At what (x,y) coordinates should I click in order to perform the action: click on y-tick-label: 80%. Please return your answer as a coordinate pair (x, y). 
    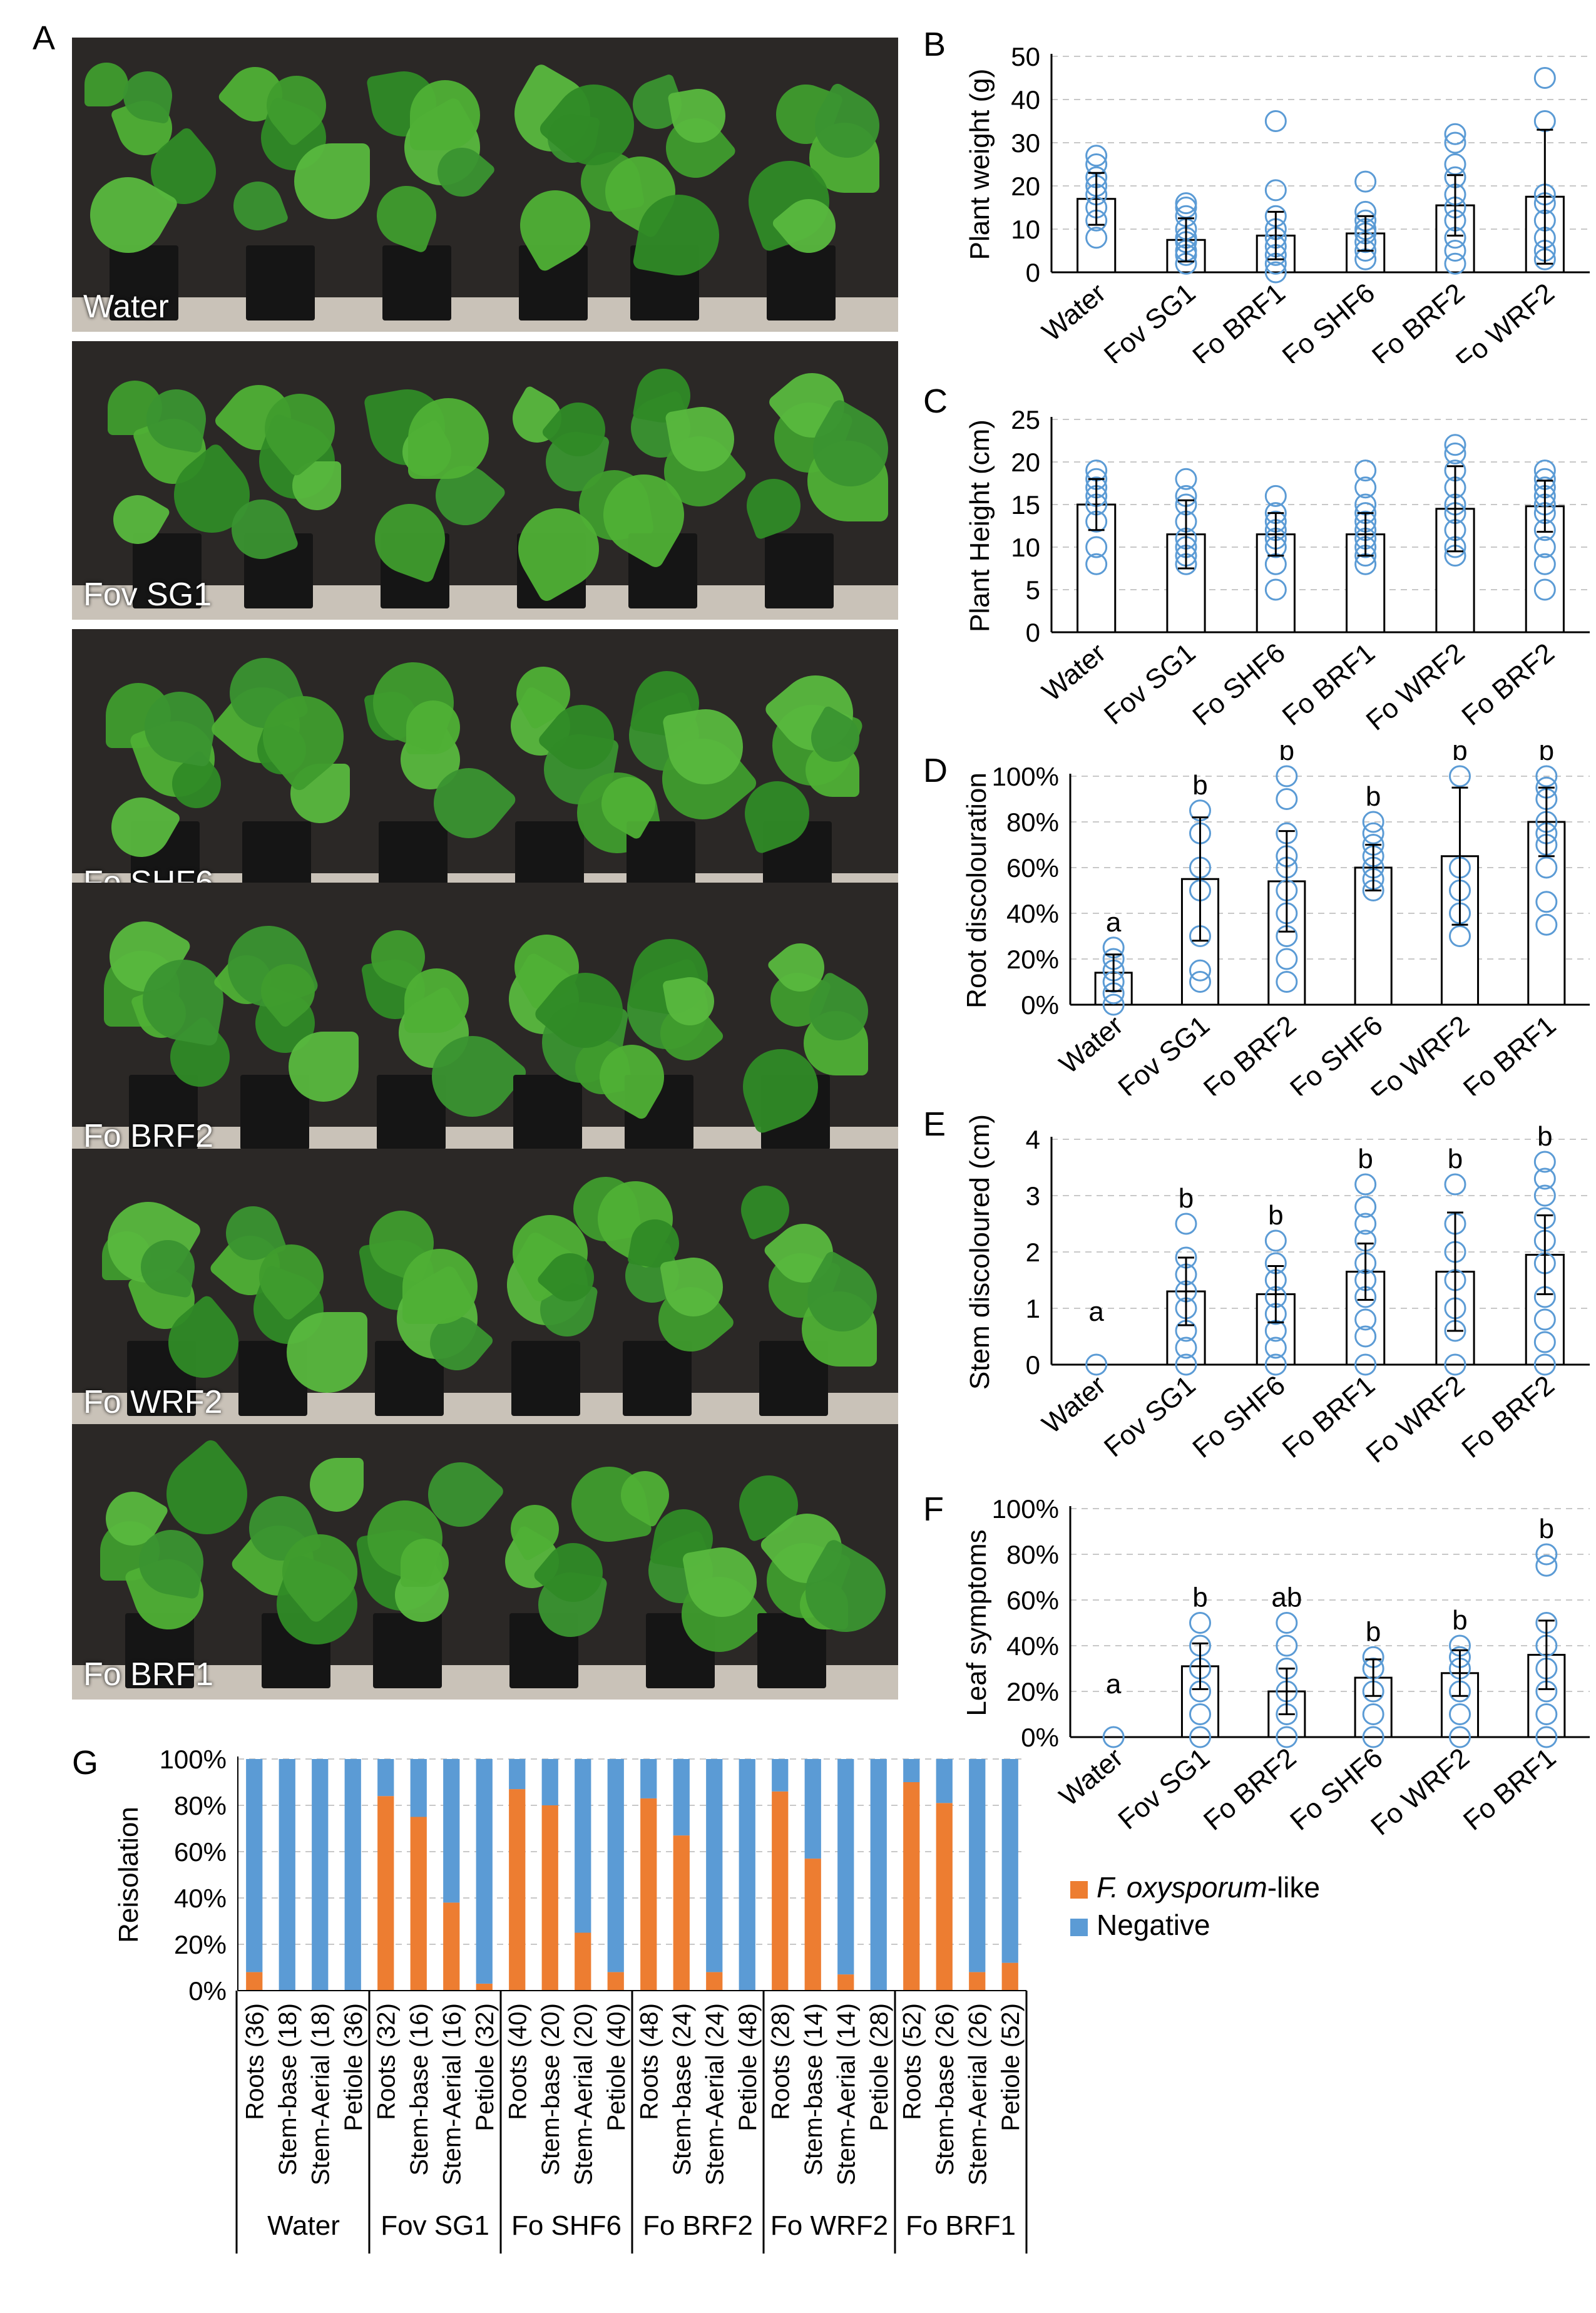
    Looking at the image, I should click on (1032, 1554).